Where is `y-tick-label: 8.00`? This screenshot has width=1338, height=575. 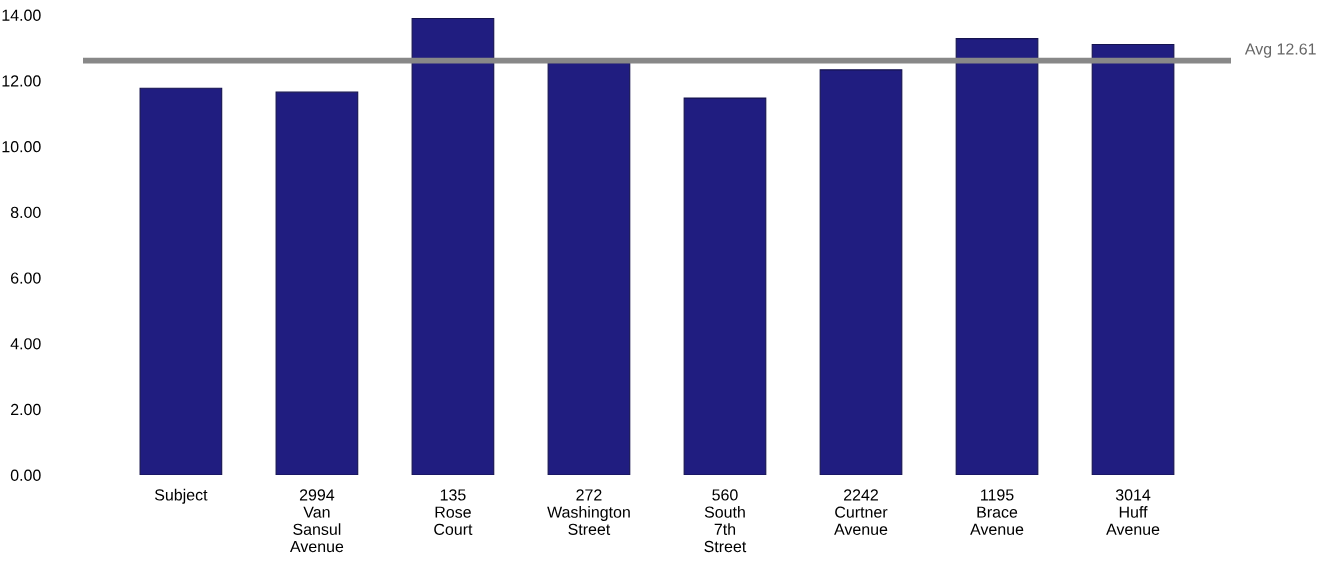
y-tick-label: 8.00 is located at coordinates (25, 212).